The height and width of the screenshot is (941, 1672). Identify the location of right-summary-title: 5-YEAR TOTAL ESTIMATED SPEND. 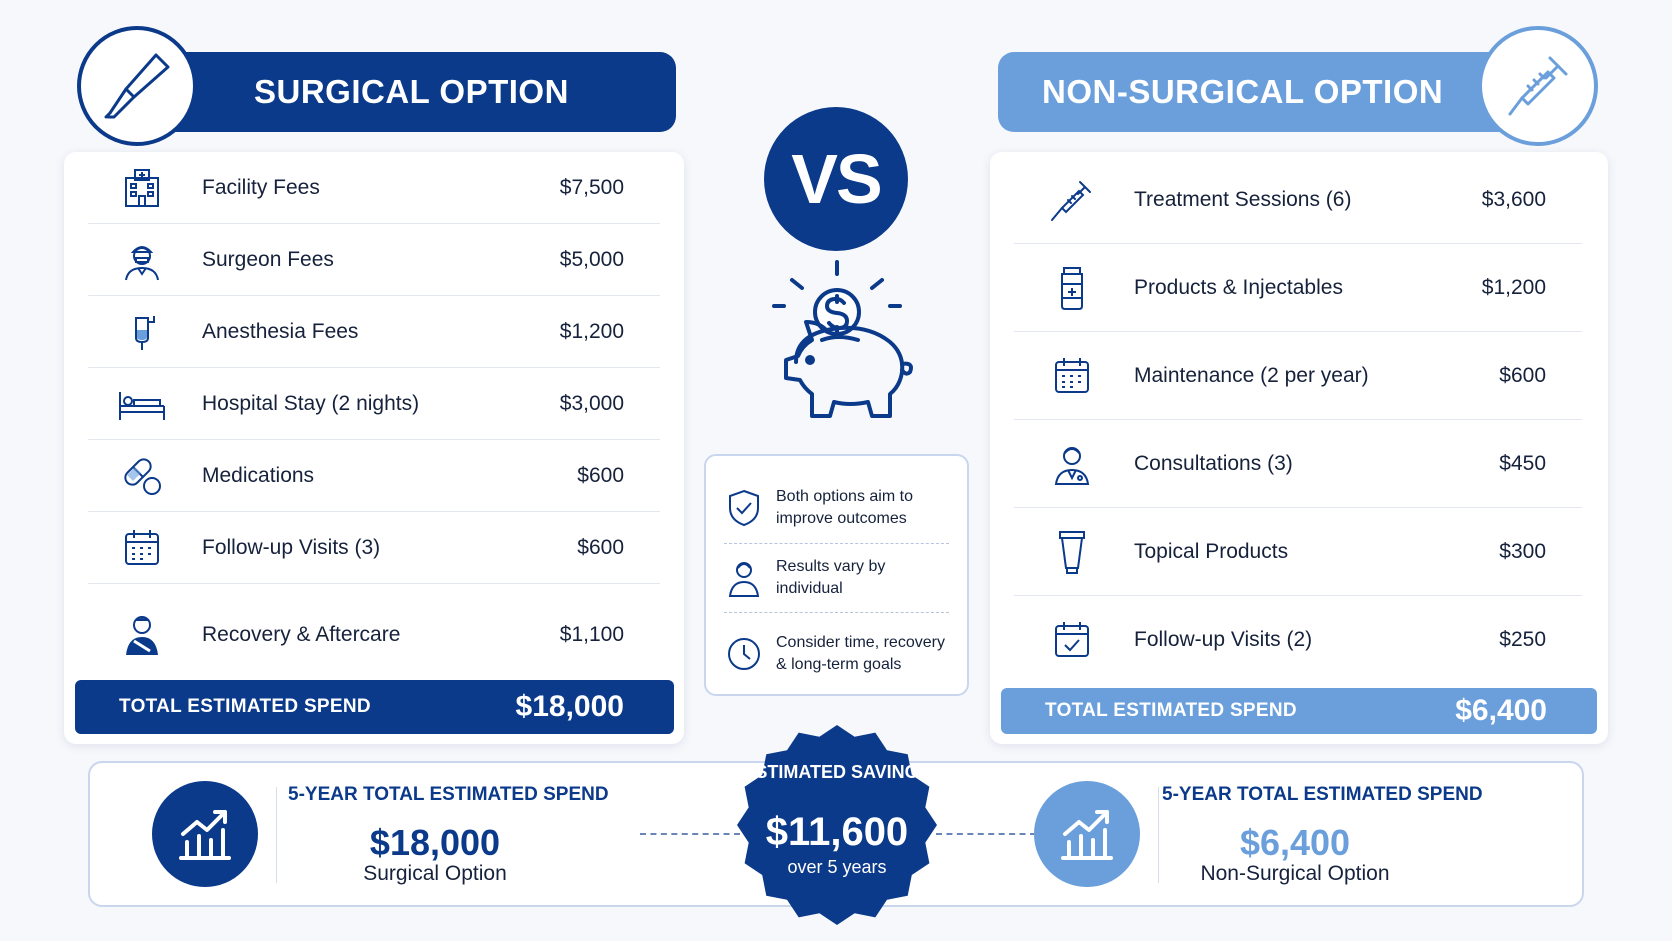
(1322, 794).